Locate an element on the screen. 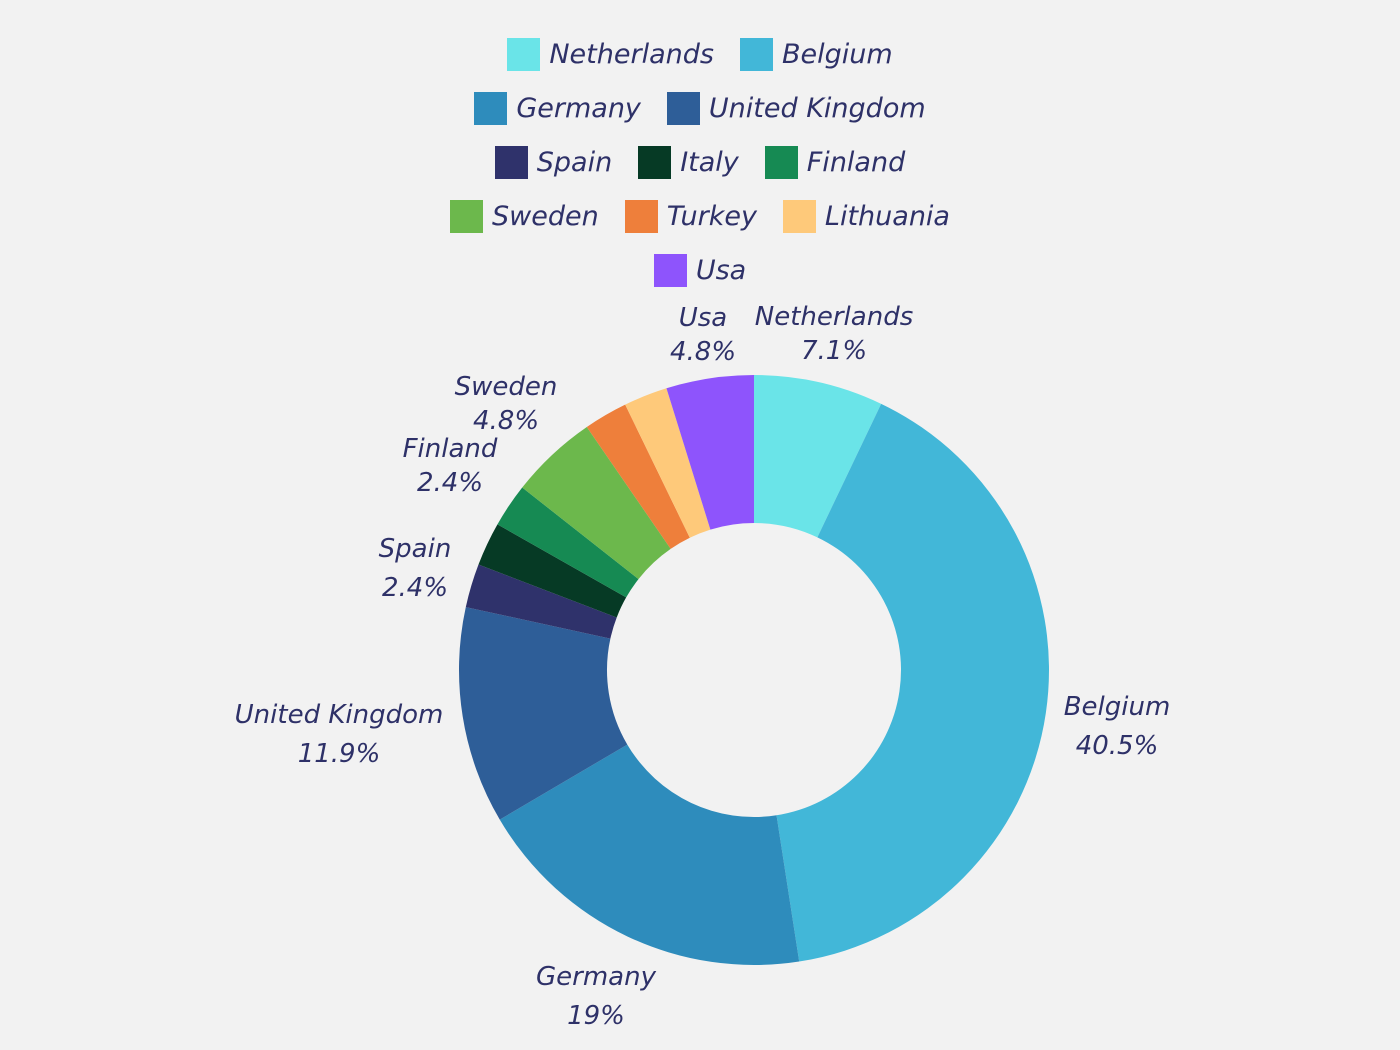 This screenshot has height=1050, width=1400. legend-item-finland: Finland is located at coordinates (835, 162).